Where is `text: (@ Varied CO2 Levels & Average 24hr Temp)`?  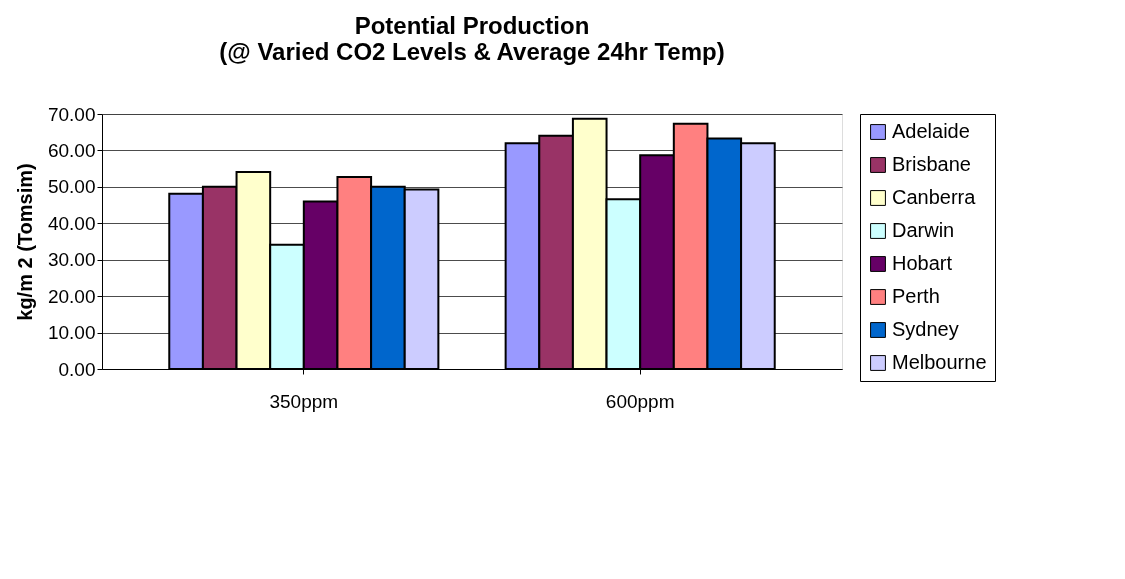 text: (@ Varied CO2 Levels & Average 24hr Temp) is located at coordinates (472, 51).